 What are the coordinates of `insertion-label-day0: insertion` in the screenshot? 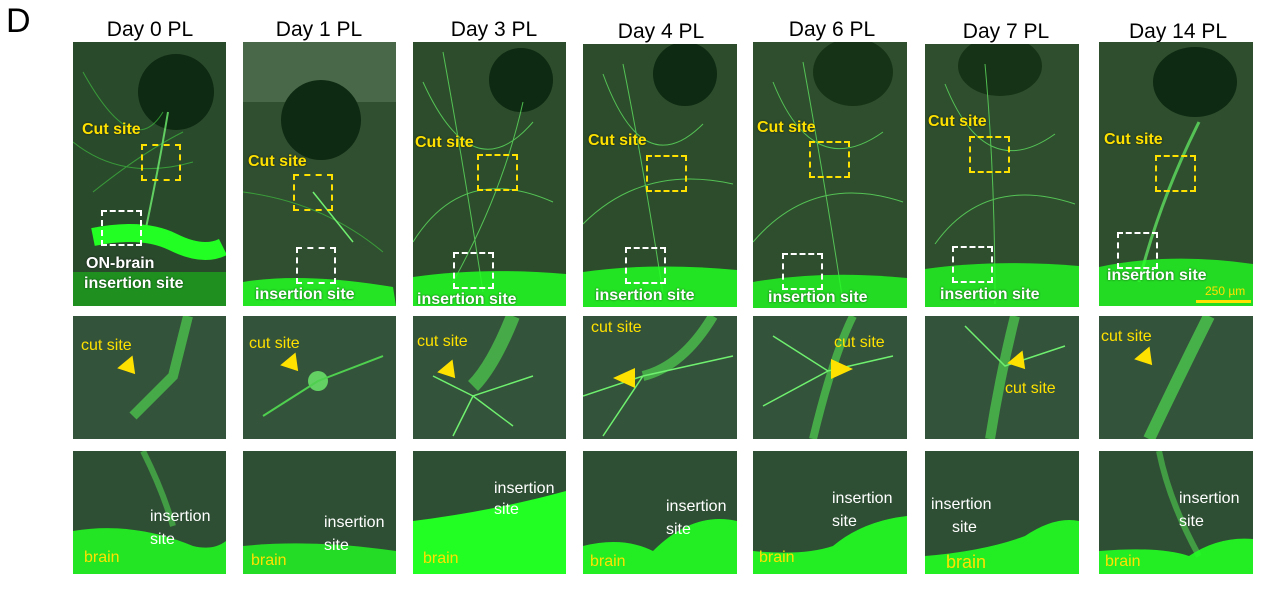 It's located at (180, 516).